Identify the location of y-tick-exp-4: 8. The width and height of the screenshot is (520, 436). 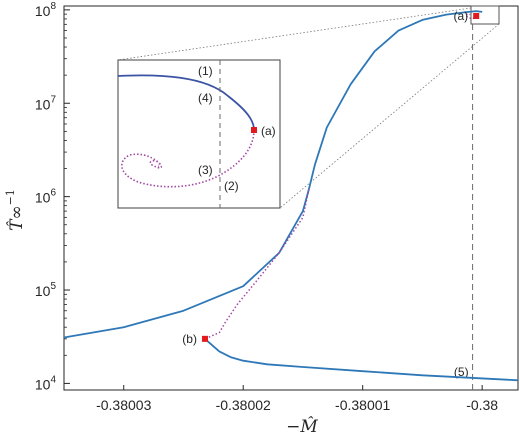
(53, 6).